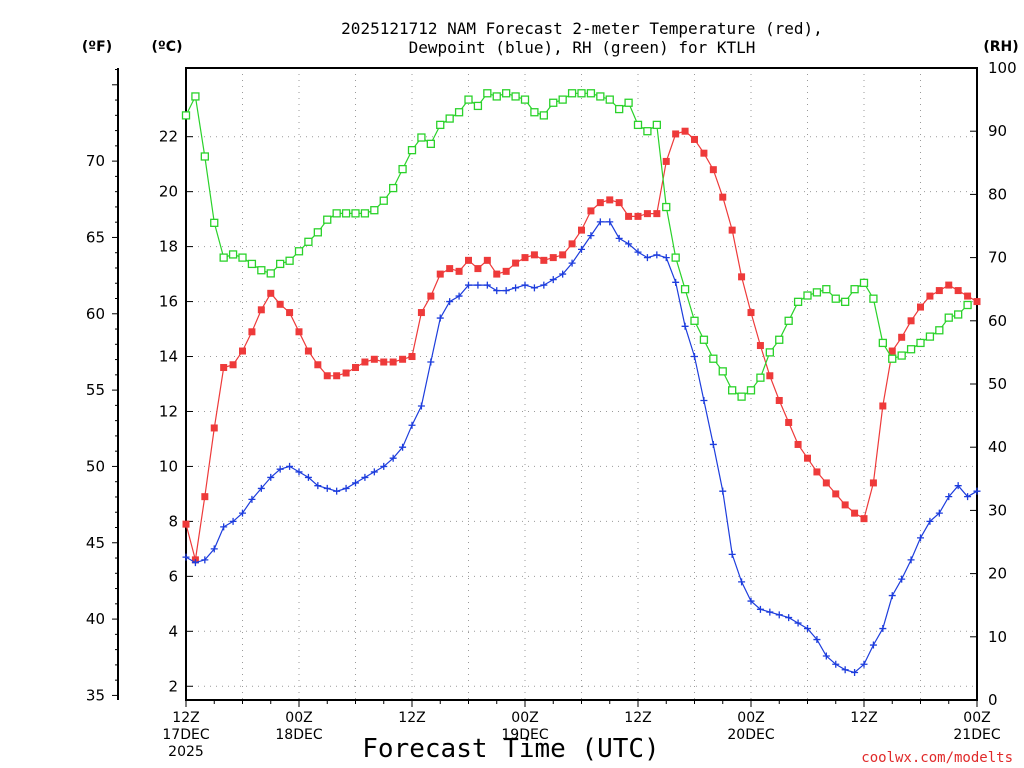 Image resolution: width=1024 pixels, height=768 pixels. Describe the element at coordinates (937, 758) in the screenshot. I see `source-credit: coolwx.com/modelts` at that location.